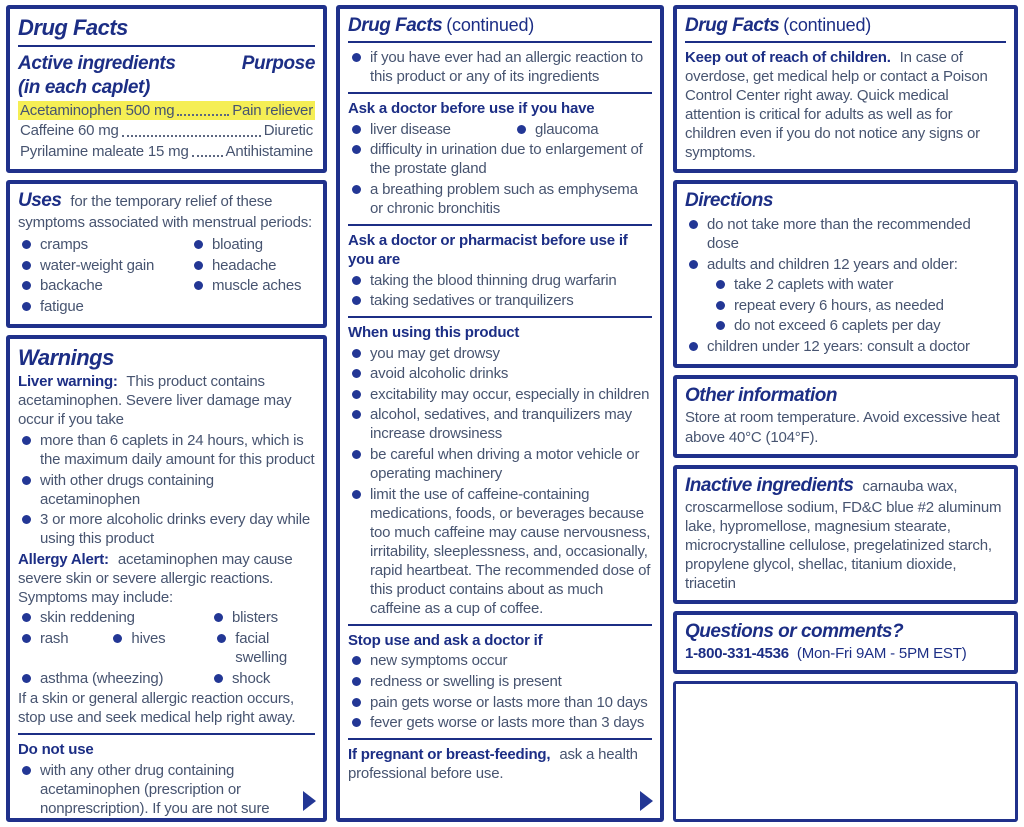 Image resolution: width=1024 pixels, height=827 pixels. I want to click on list-item: muscle aches, so click(252, 285).